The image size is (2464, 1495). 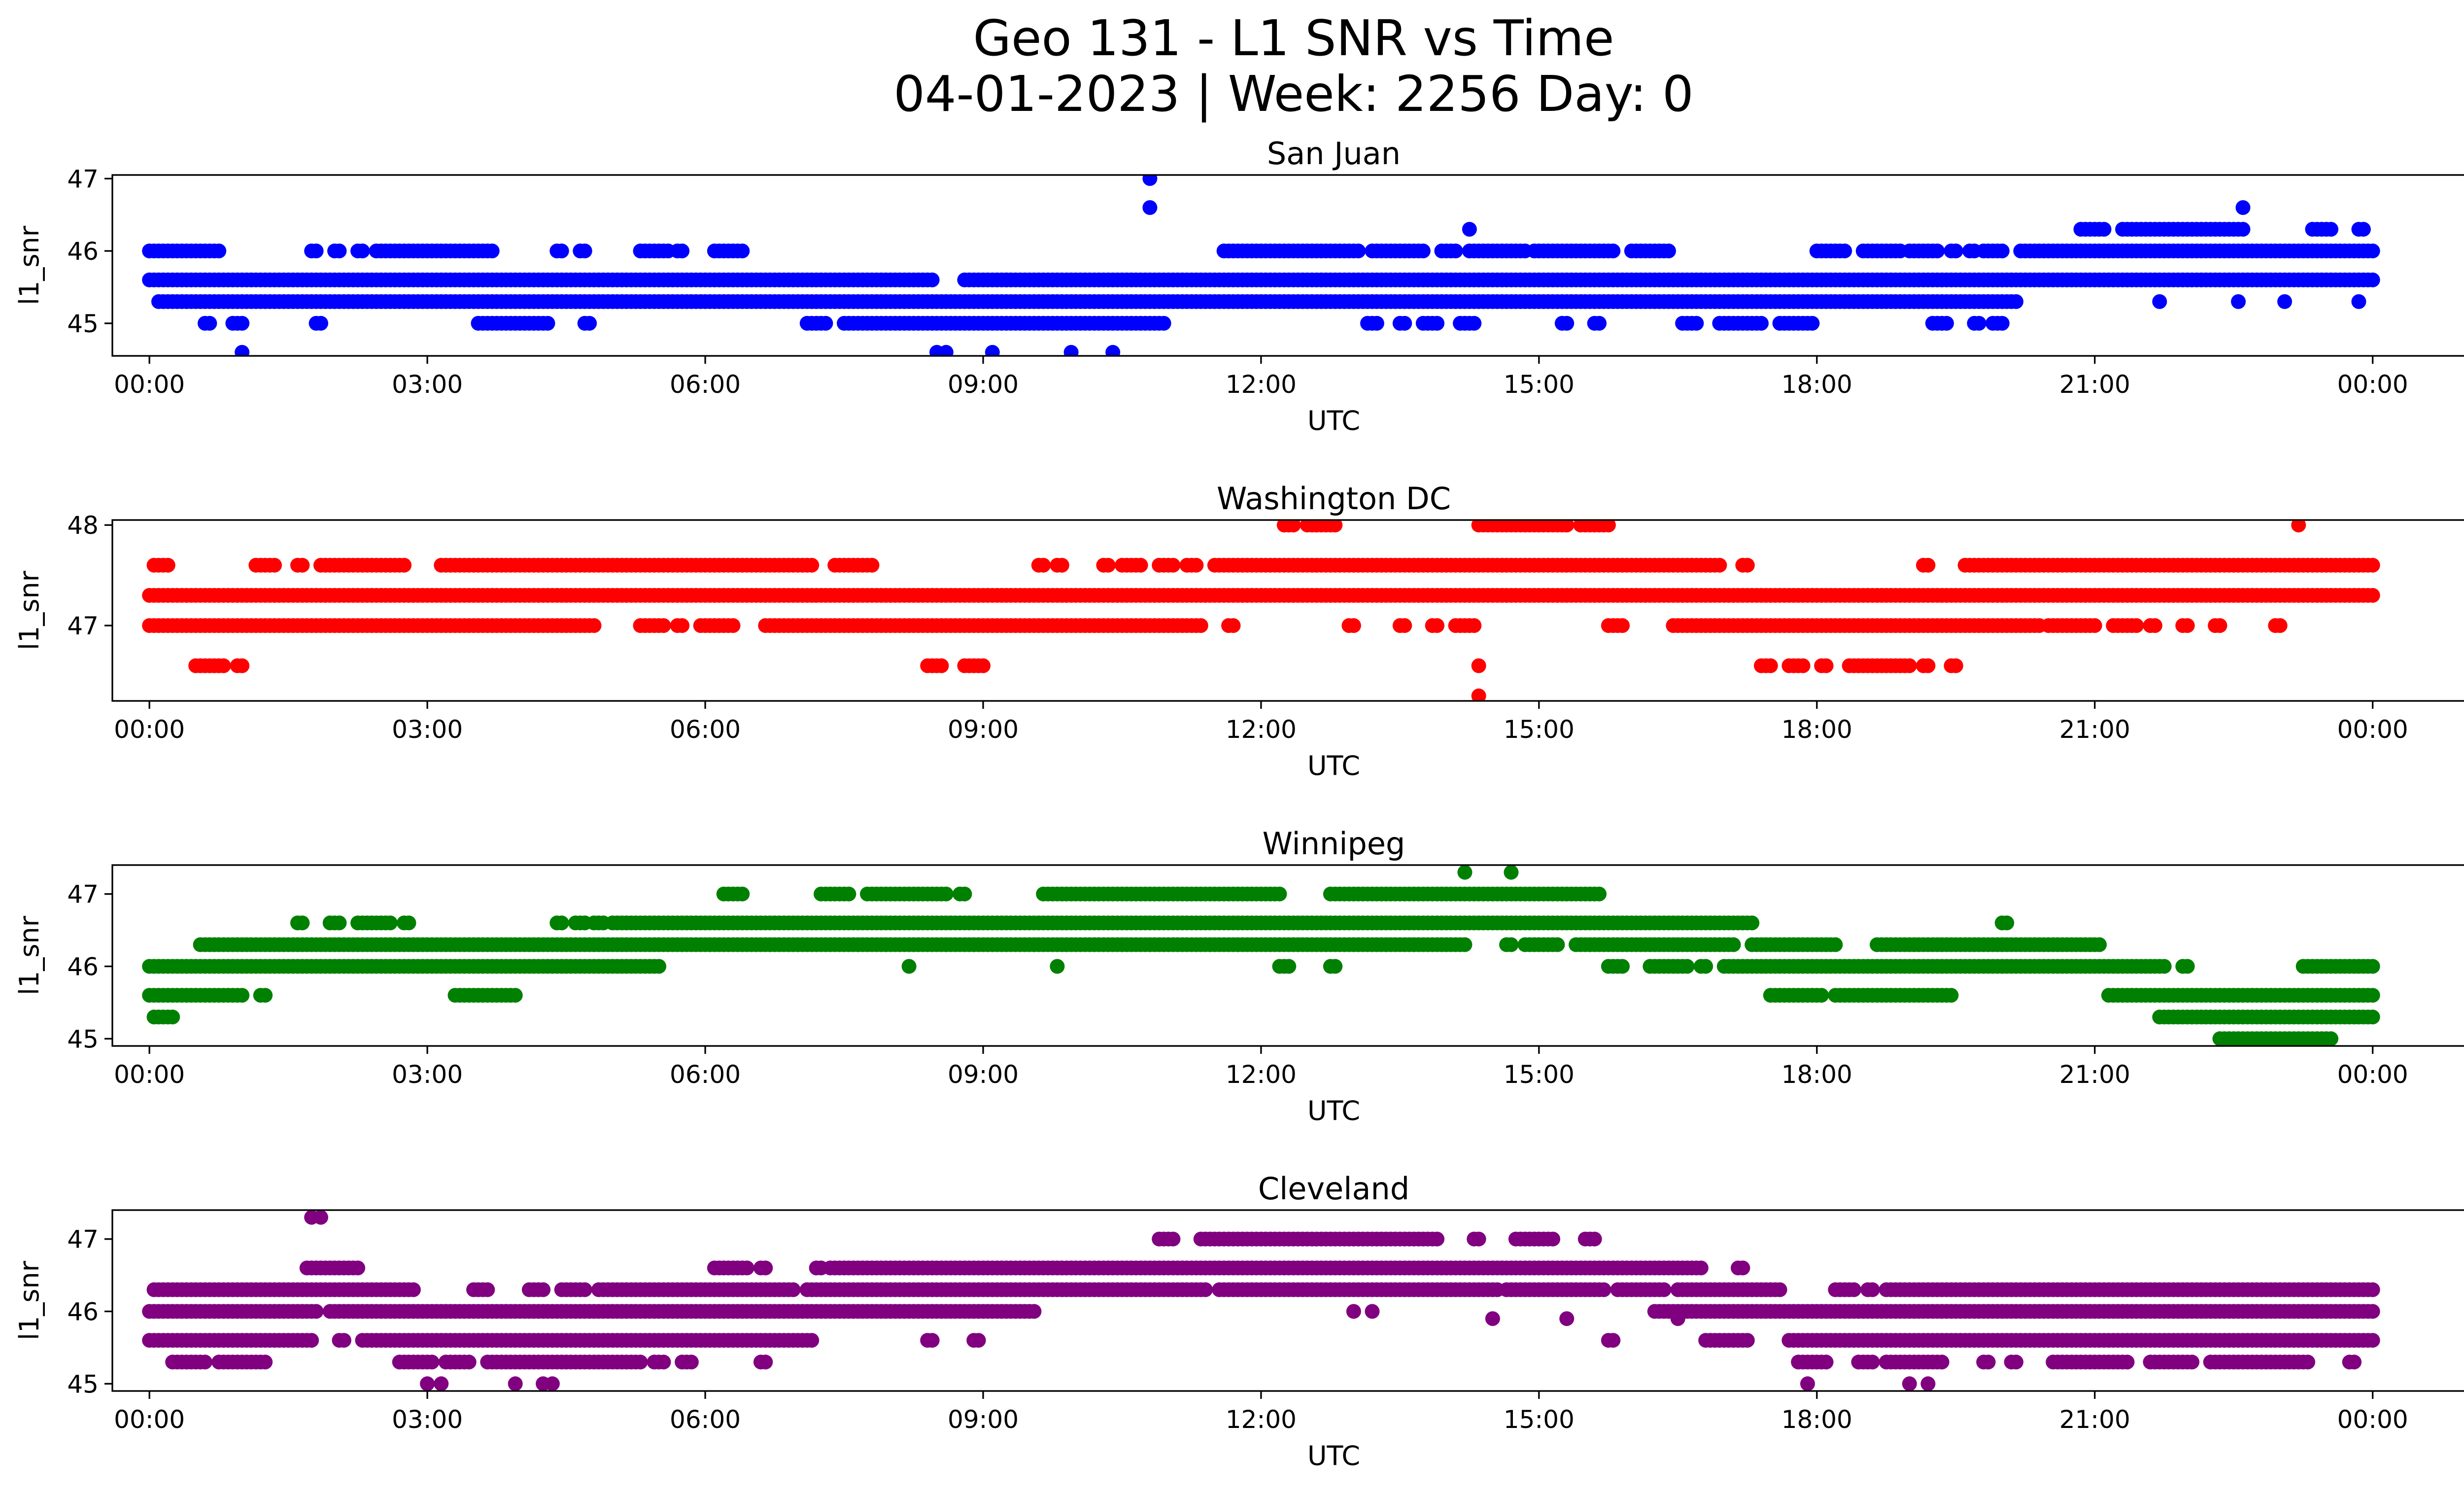 I want to click on x-axis-label: UTC, so click(x=1333, y=1110).